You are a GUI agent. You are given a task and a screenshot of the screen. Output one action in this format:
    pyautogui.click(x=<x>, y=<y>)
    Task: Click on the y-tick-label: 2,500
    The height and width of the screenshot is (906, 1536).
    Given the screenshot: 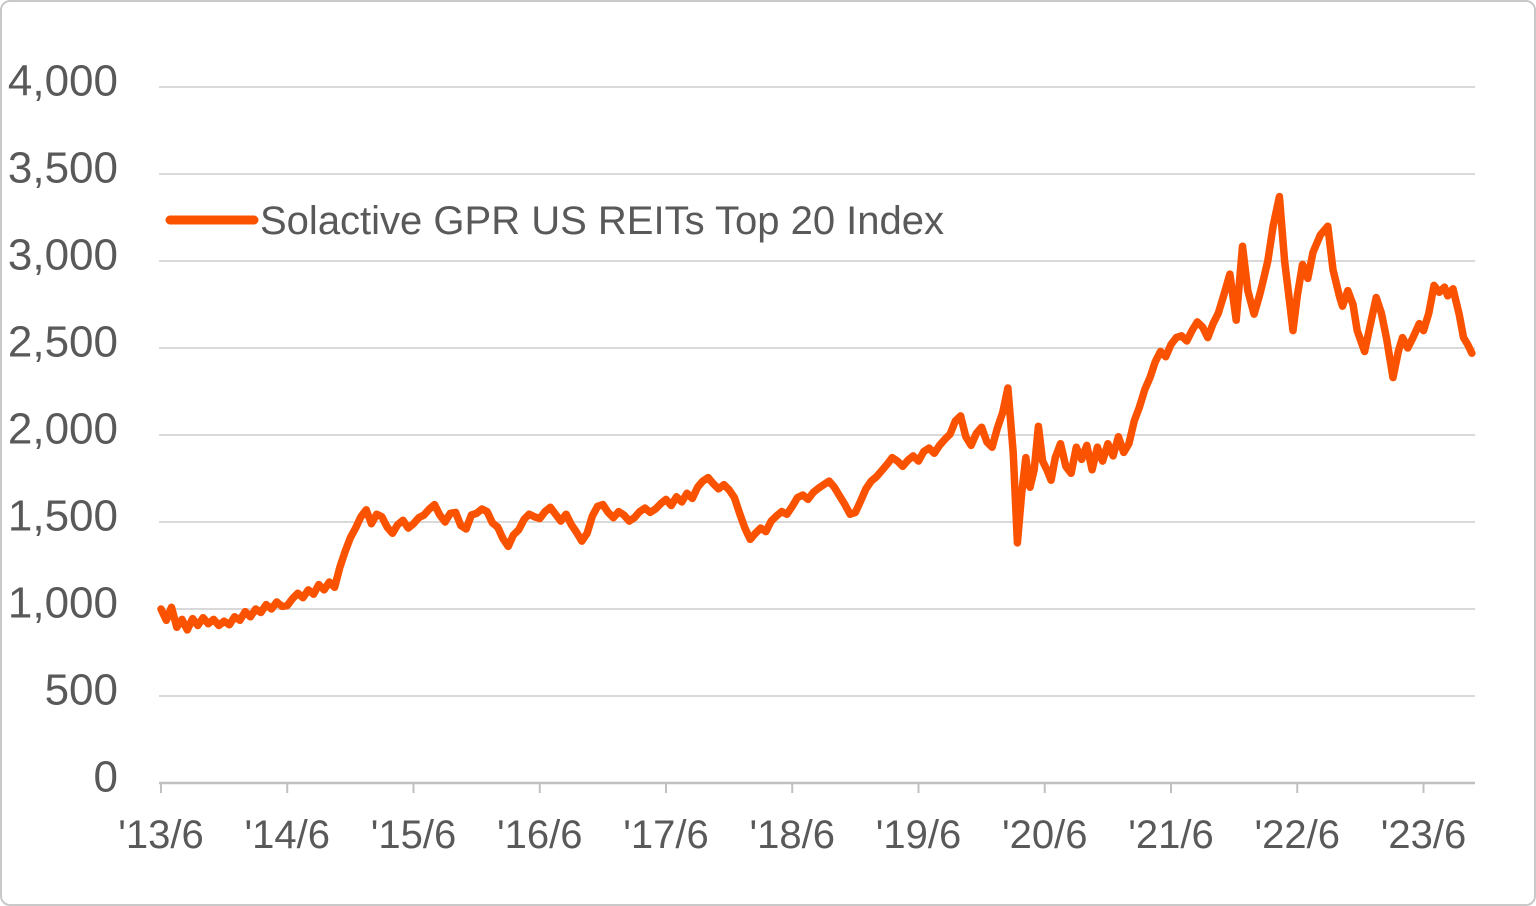 What is the action you would take?
    pyautogui.click(x=63, y=342)
    